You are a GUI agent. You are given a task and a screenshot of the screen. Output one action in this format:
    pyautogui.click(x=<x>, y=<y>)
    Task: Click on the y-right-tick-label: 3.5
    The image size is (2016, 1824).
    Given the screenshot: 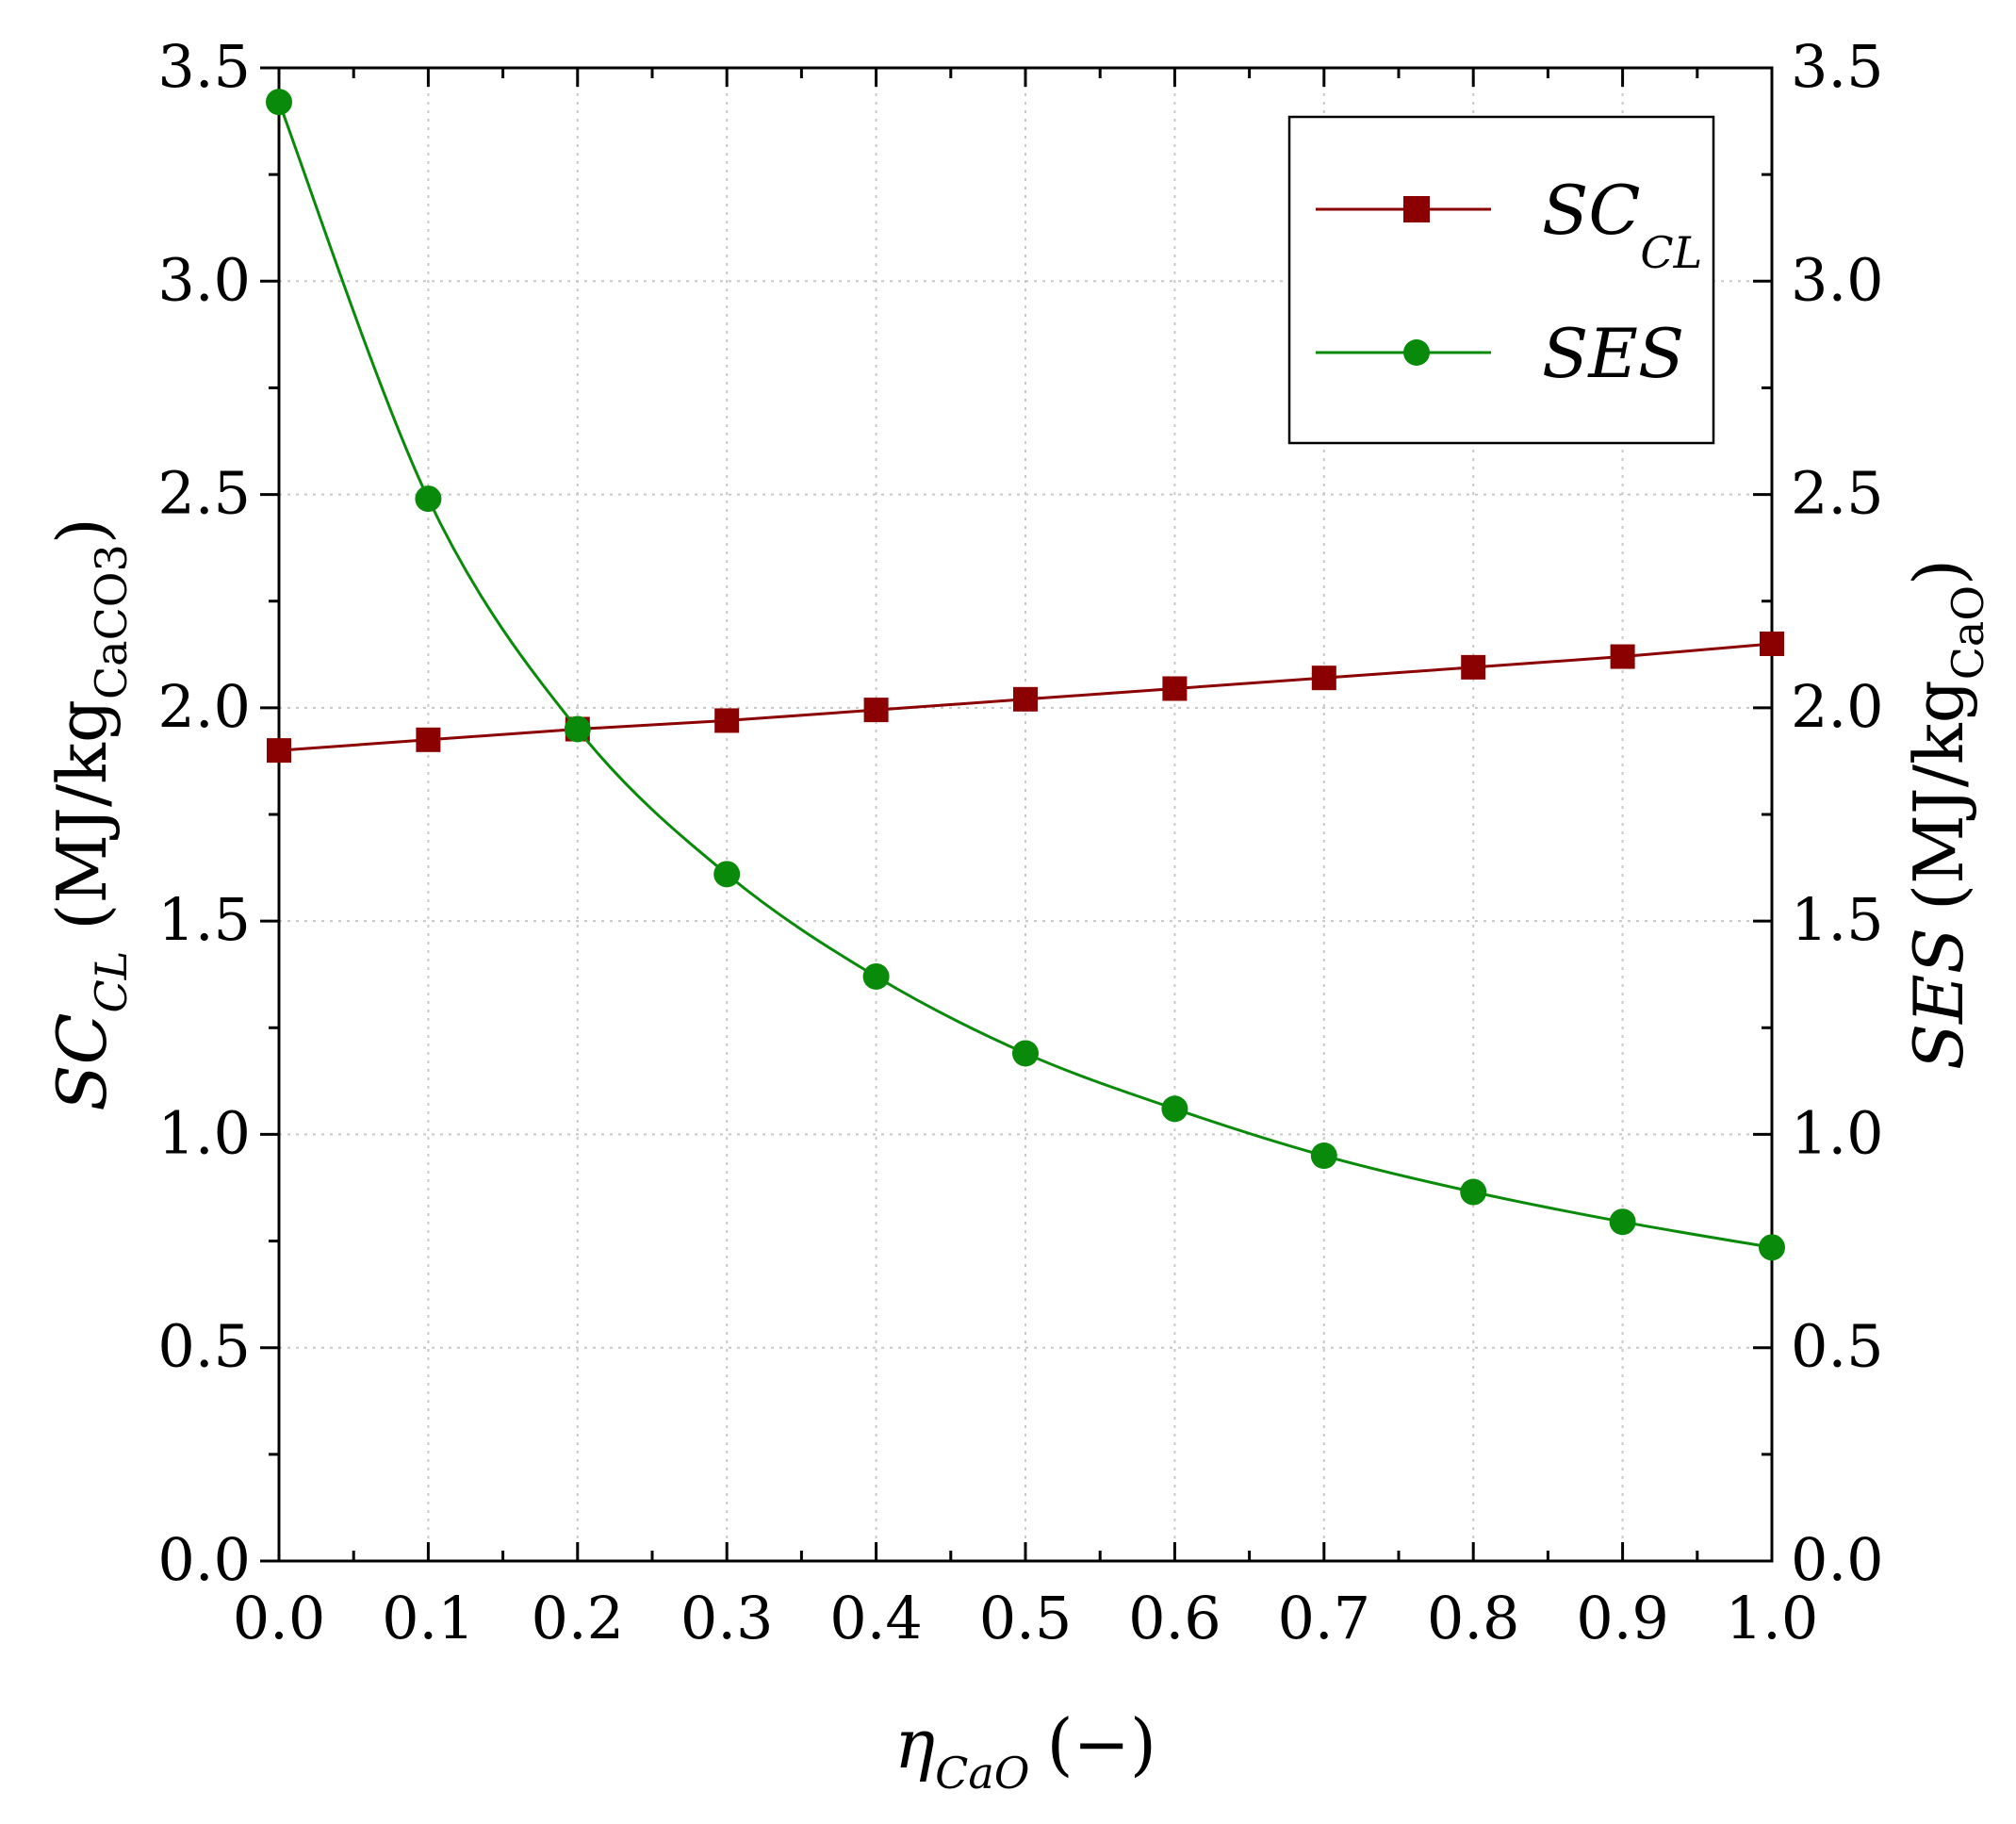 What is the action you would take?
    pyautogui.click(x=1837, y=66)
    